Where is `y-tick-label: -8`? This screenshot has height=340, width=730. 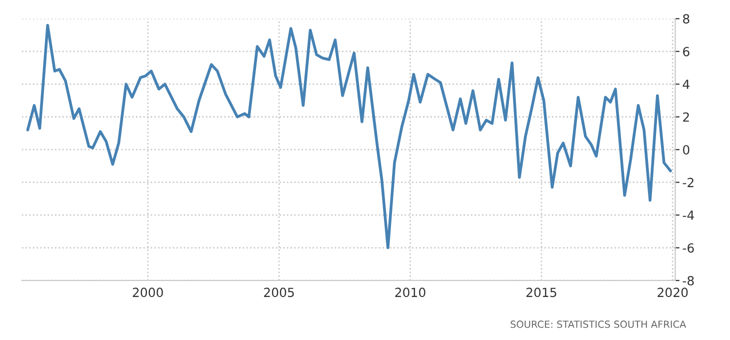
y-tick-label: -8 is located at coordinates (688, 281).